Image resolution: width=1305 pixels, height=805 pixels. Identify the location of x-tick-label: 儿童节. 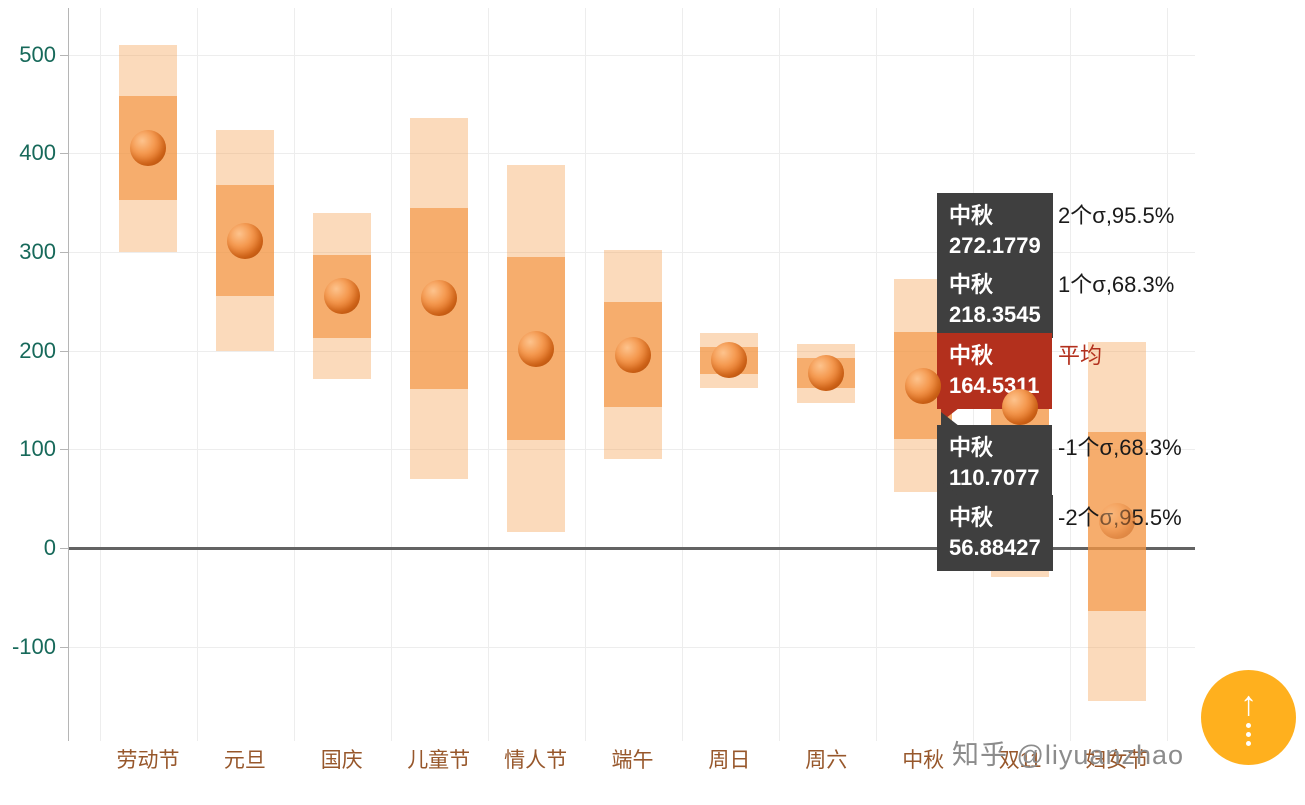
(439, 760).